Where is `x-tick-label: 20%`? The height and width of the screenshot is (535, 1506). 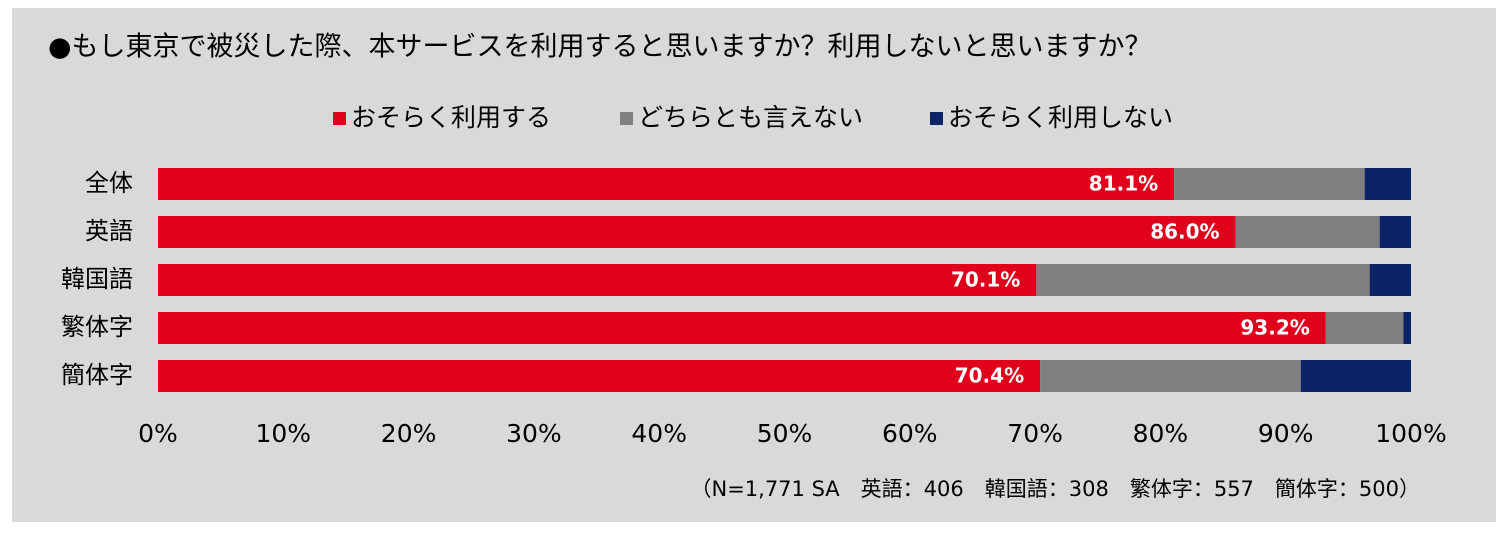
x-tick-label: 20% is located at coordinates (409, 433).